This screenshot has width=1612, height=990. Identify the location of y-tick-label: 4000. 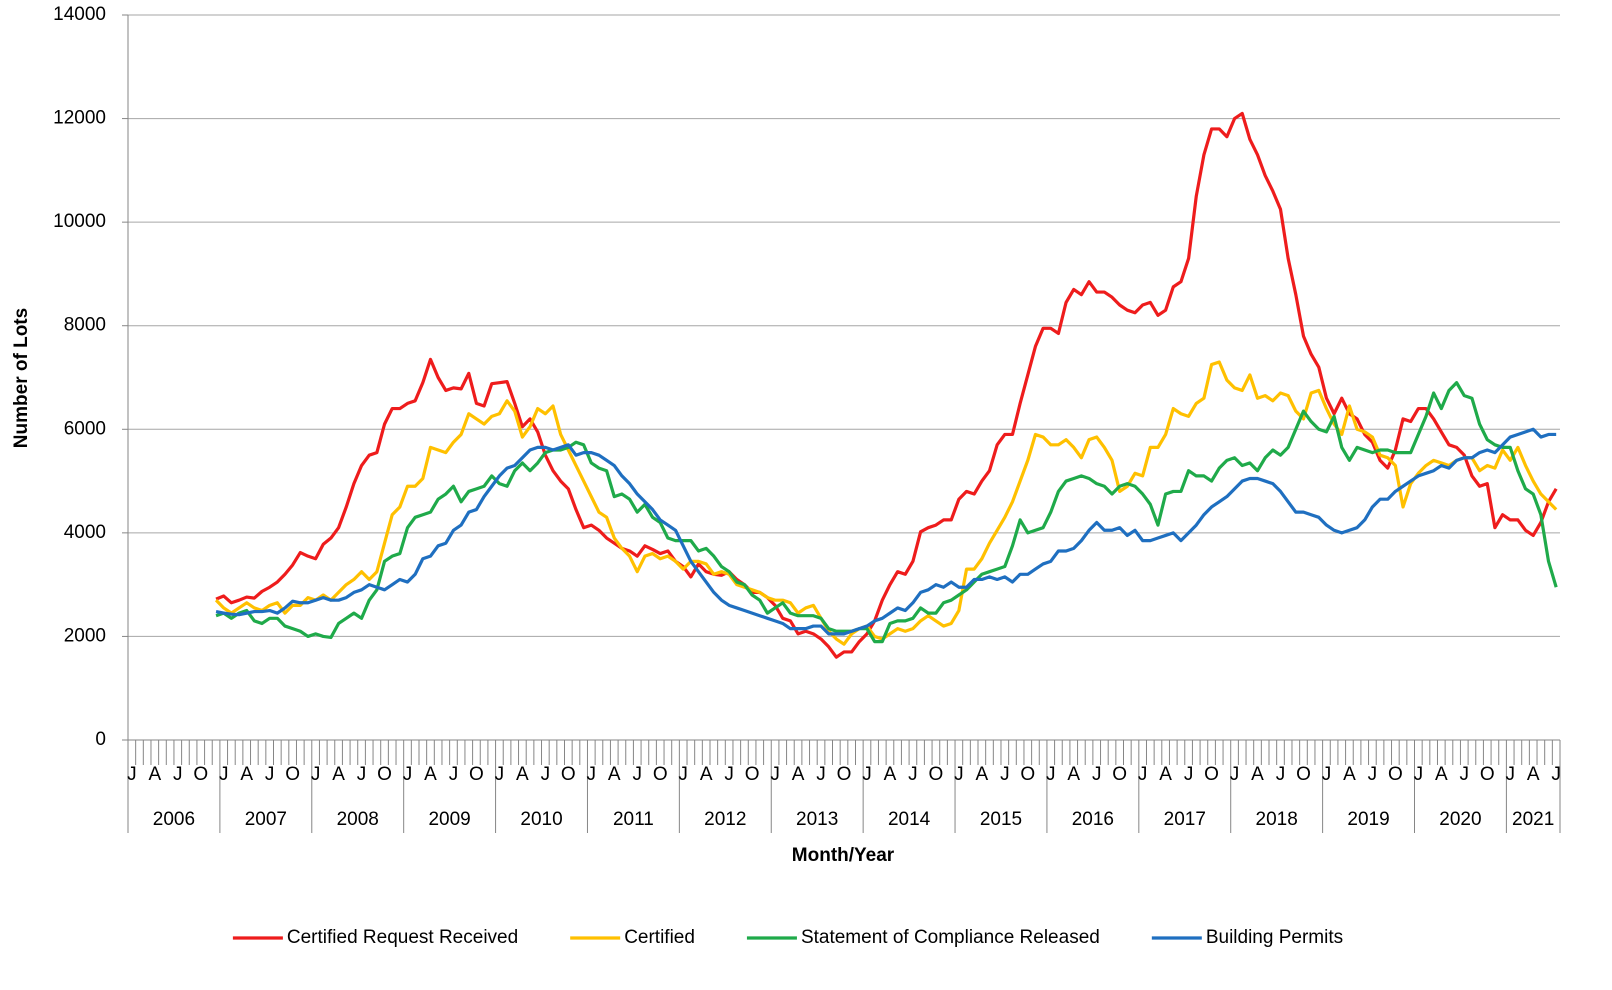
(85, 532).